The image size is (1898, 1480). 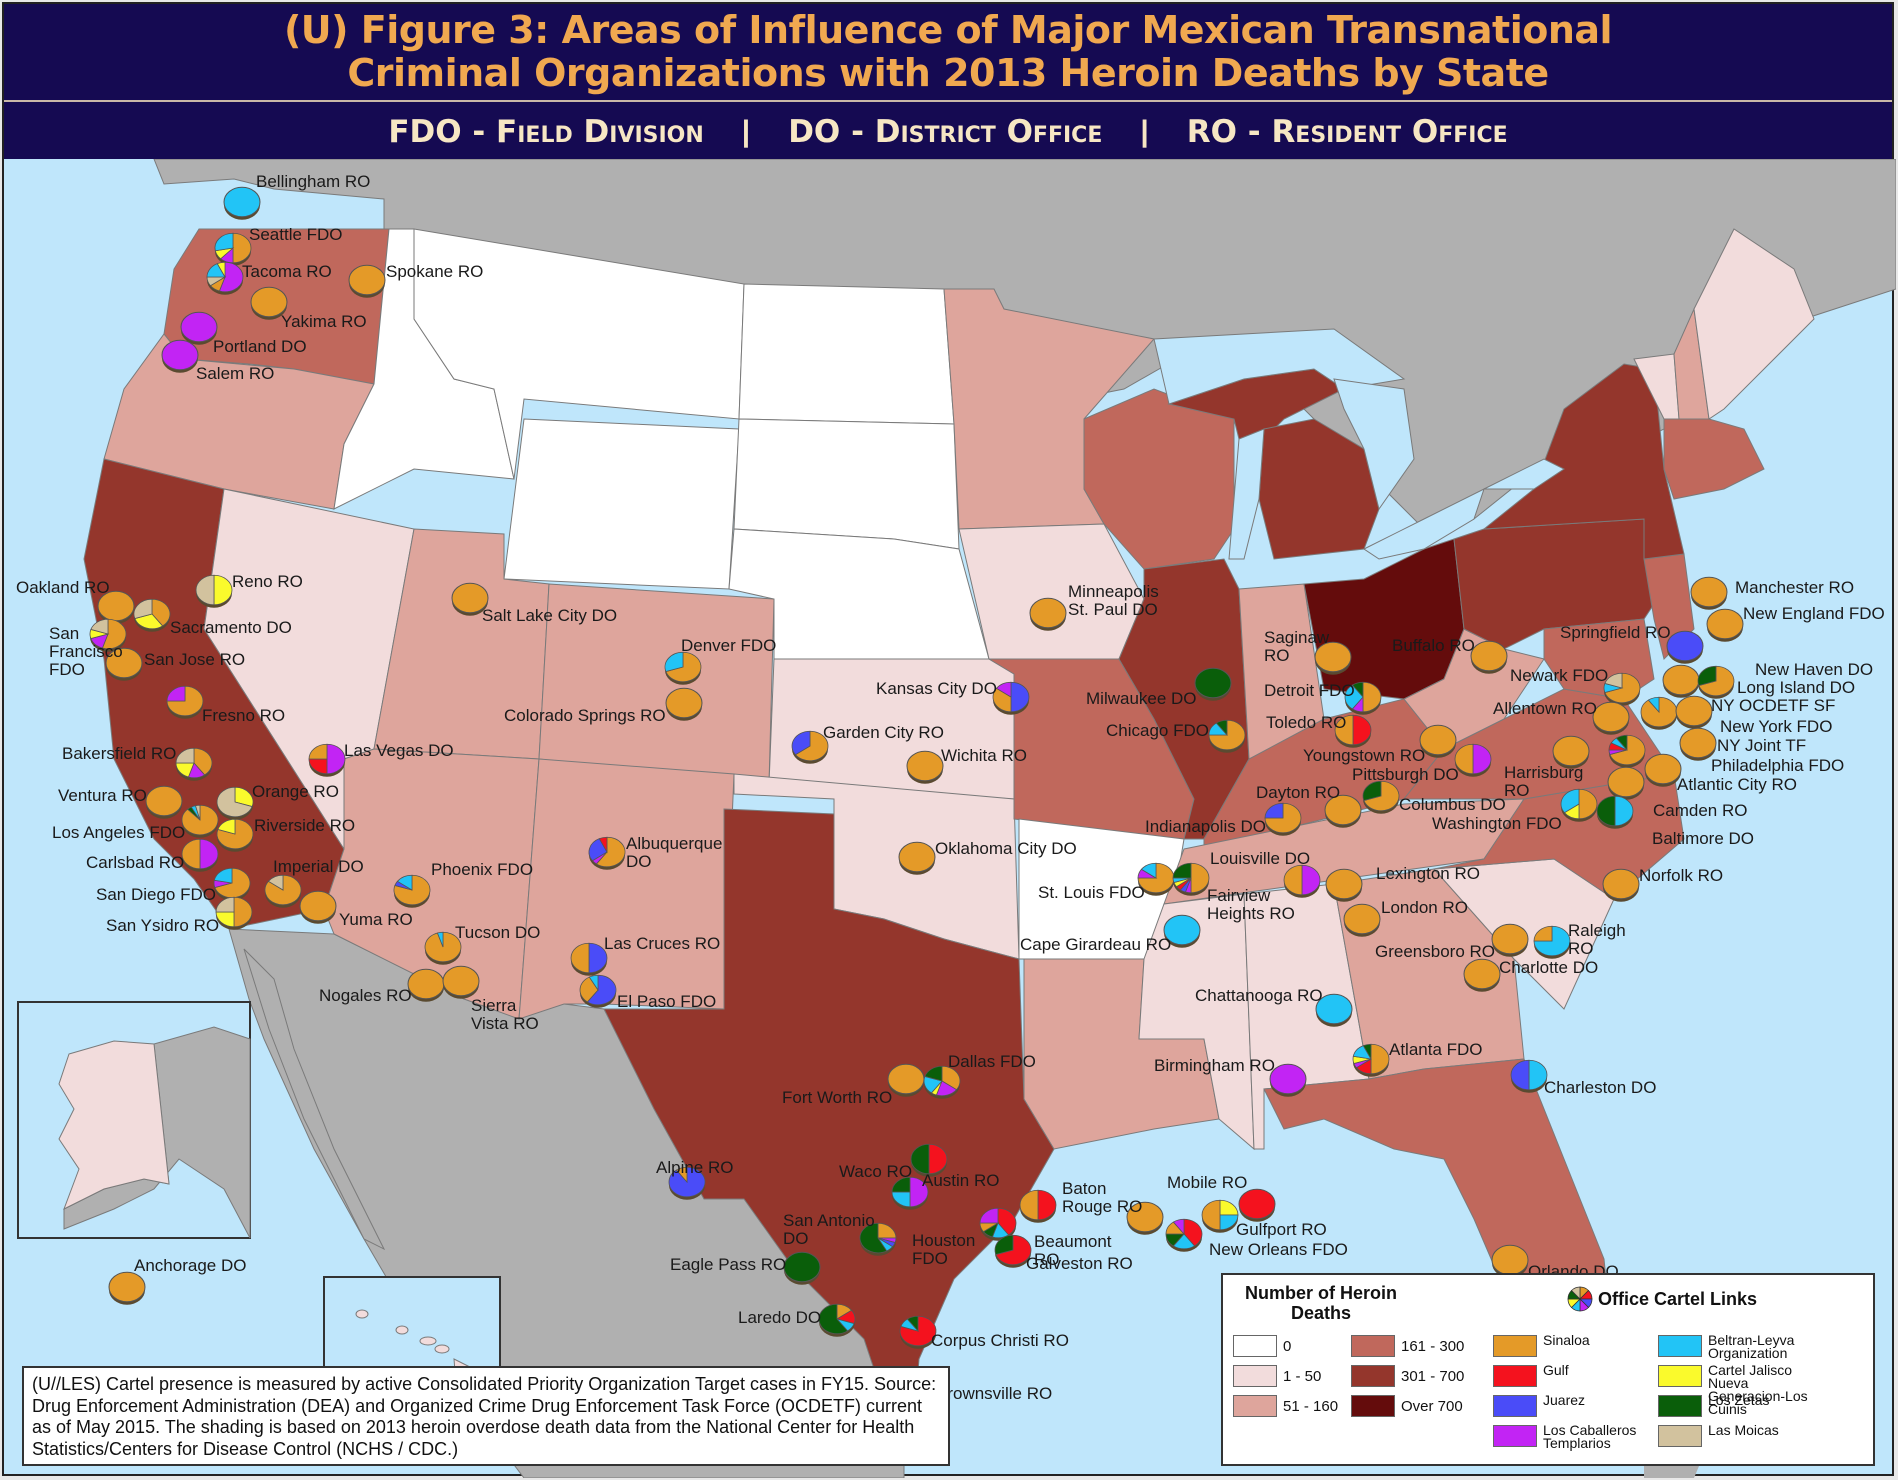 What do you see at coordinates (994, 1393) in the screenshot?
I see `office-label: Brownsville RO` at bounding box center [994, 1393].